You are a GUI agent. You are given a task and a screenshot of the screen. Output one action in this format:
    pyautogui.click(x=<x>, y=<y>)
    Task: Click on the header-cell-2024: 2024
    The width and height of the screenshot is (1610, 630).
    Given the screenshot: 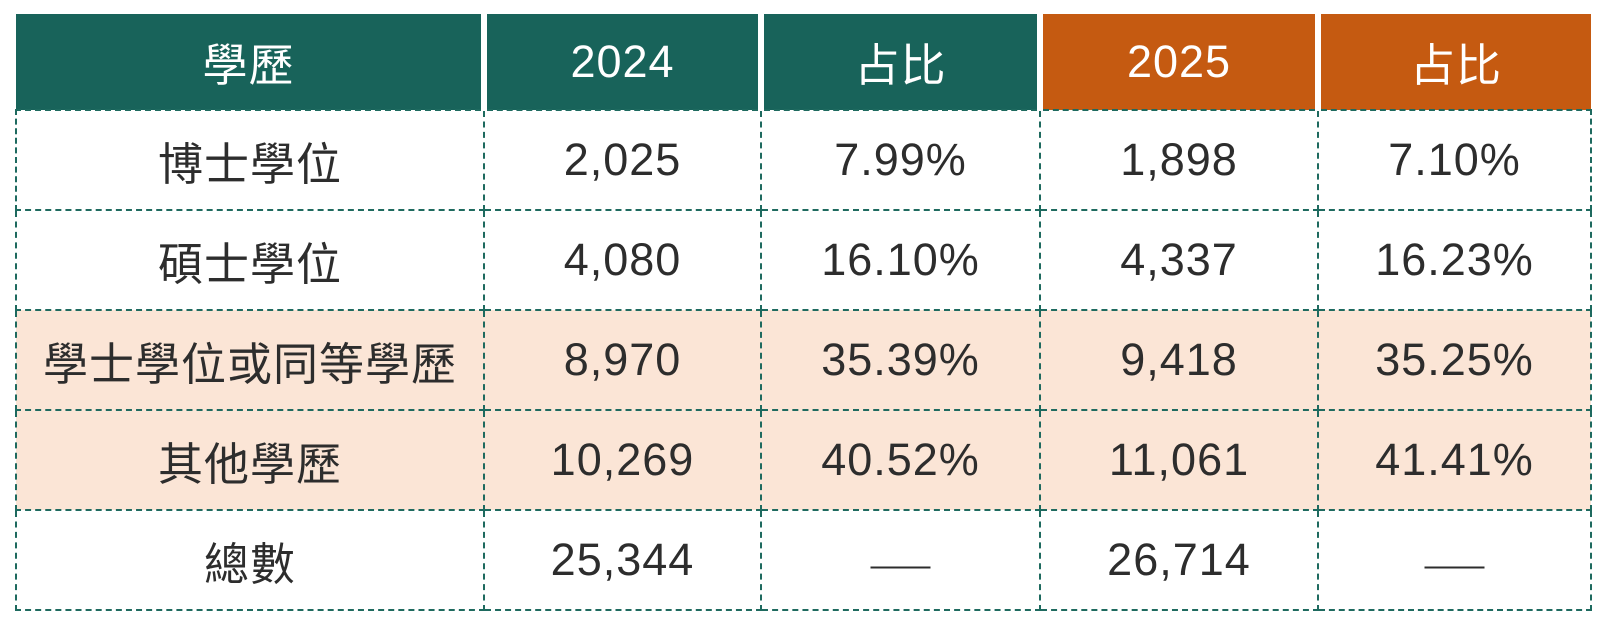 What is the action you would take?
    pyautogui.click(x=621, y=62)
    